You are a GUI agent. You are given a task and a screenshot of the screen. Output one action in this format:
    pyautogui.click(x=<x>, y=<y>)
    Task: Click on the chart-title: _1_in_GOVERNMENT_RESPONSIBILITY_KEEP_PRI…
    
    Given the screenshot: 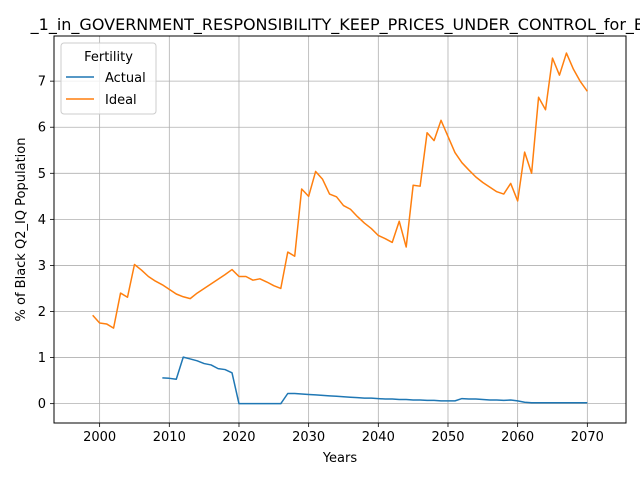 What is the action you would take?
    pyautogui.click(x=335, y=25)
    